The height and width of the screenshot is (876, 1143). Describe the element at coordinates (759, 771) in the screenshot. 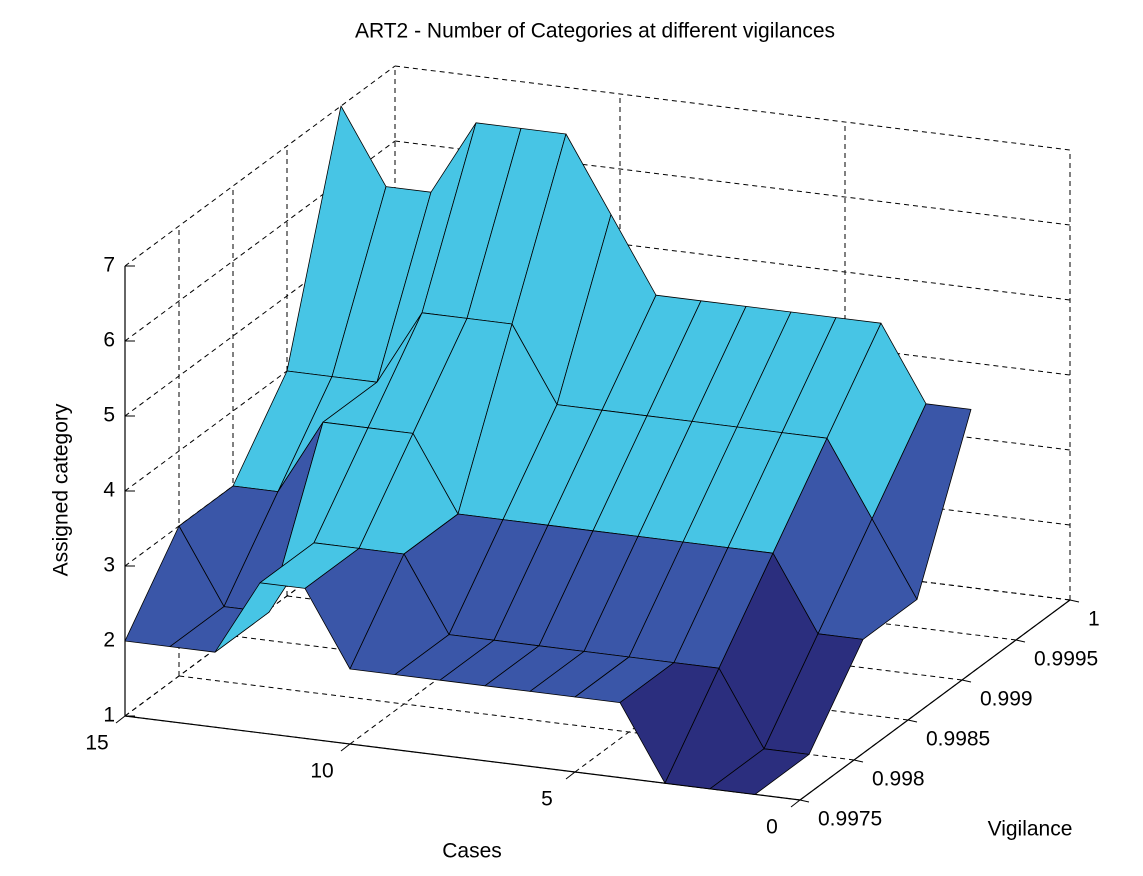

I see `surface-face` at that location.